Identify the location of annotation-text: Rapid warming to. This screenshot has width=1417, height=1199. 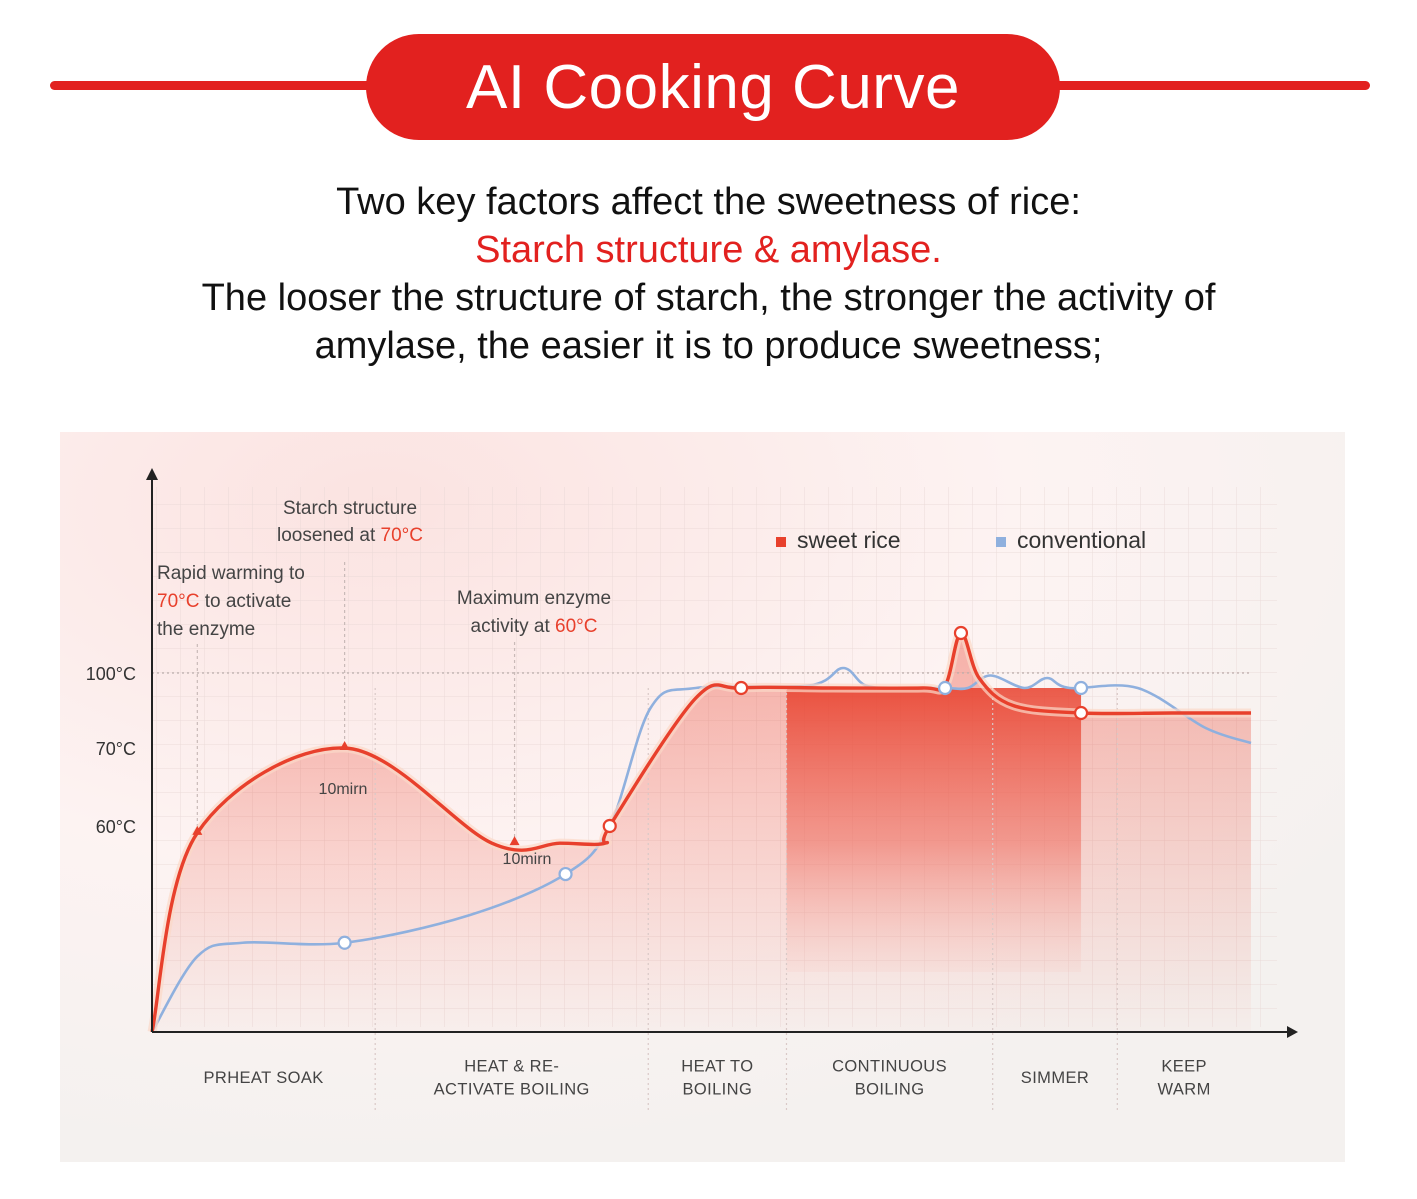
(231, 573).